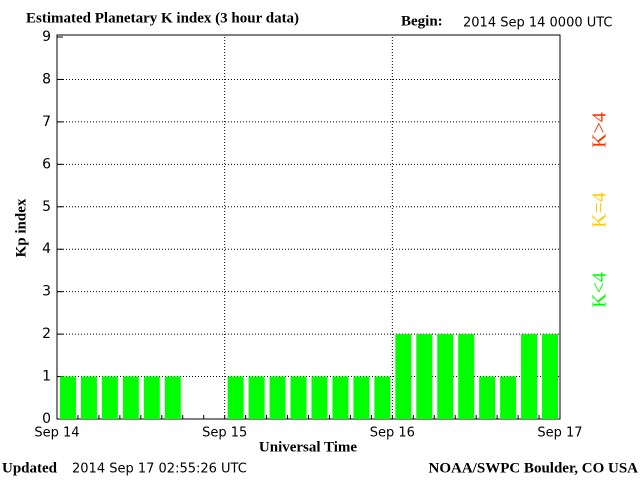  Describe the element at coordinates (46, 122) in the screenshot. I see `y-tick-label: 7` at that location.